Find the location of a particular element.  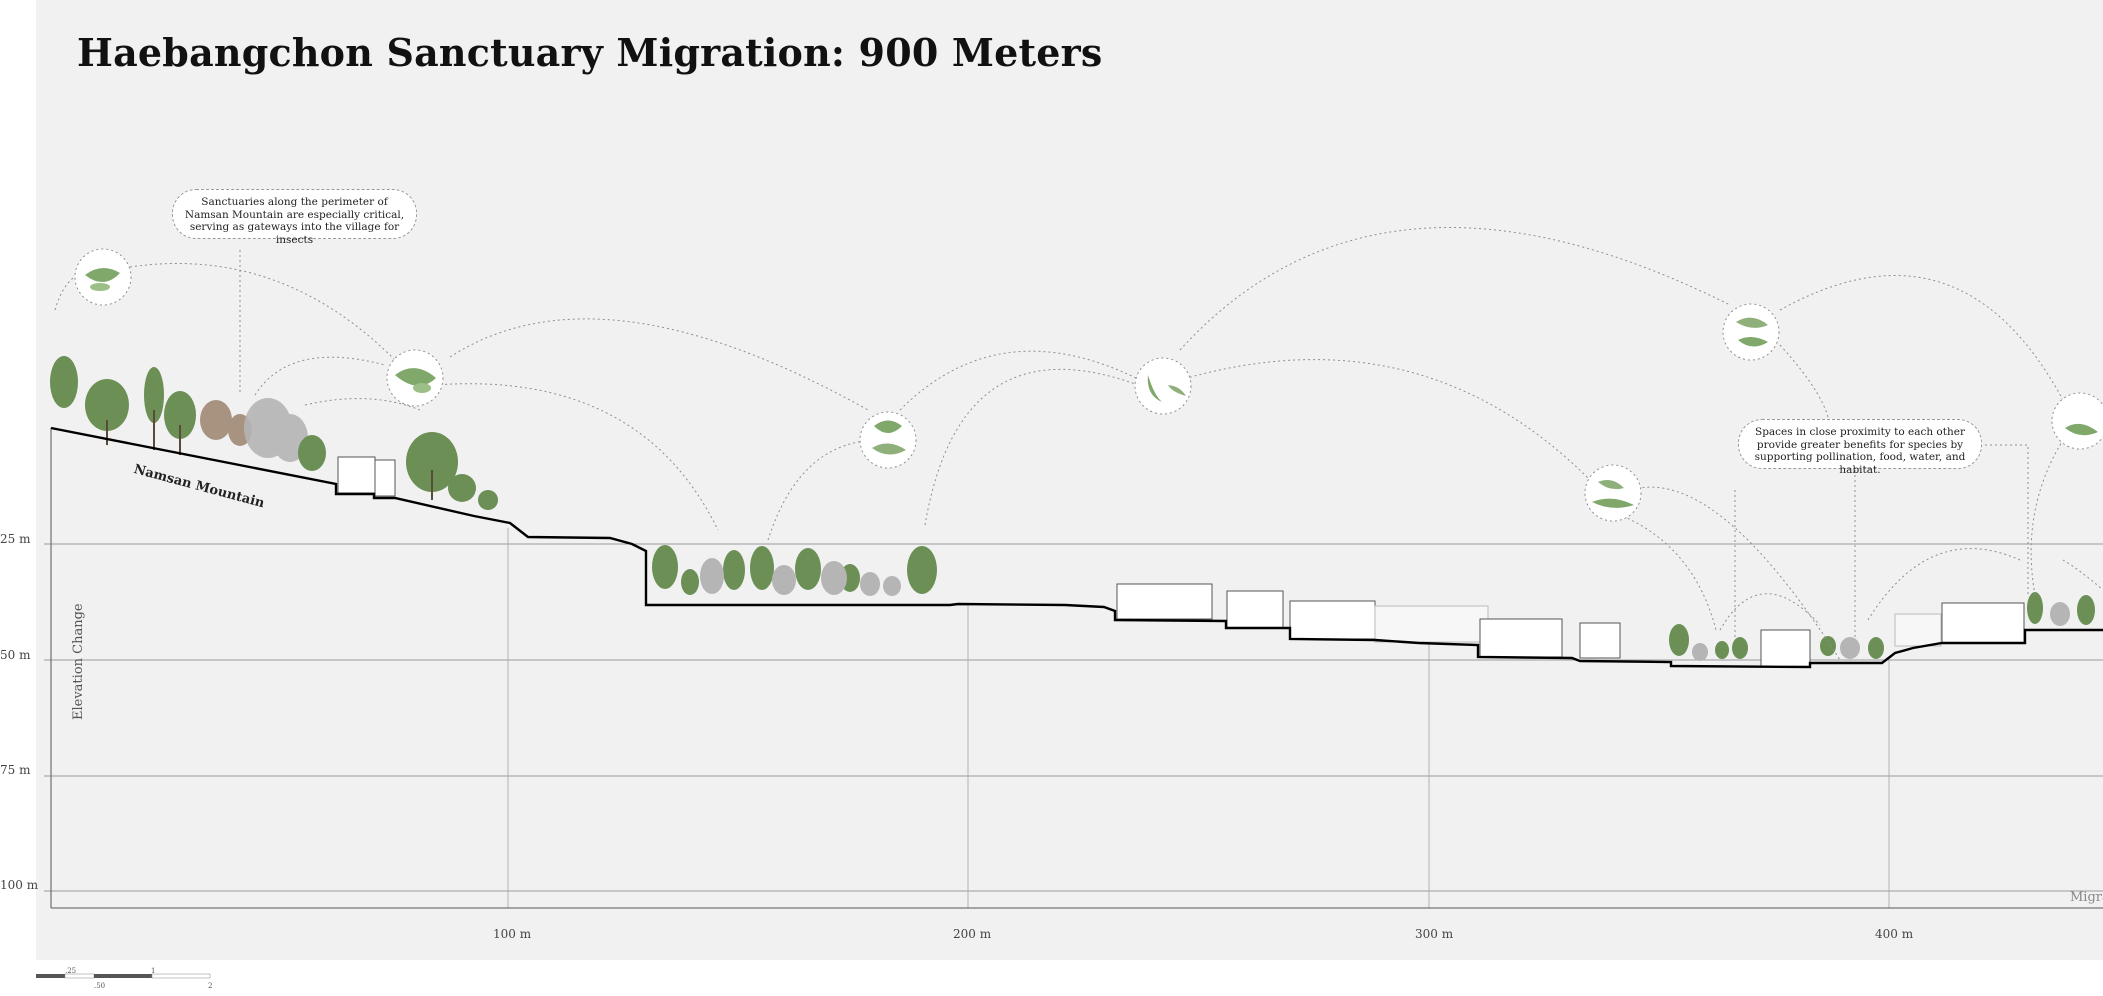

y-tick-100m: 100 m is located at coordinates (19, 885).